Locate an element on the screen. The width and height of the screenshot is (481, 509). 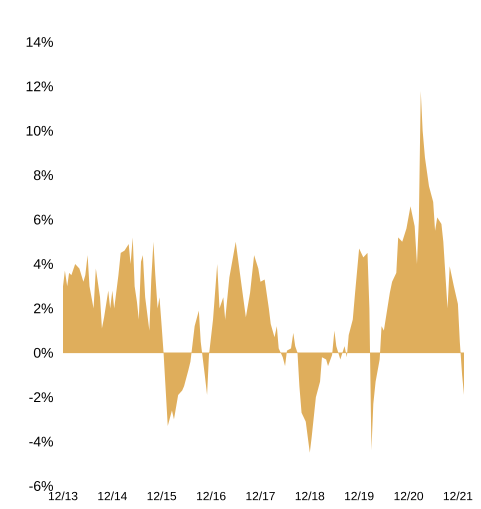
y-tick-label: -6% is located at coordinates (41, 486).